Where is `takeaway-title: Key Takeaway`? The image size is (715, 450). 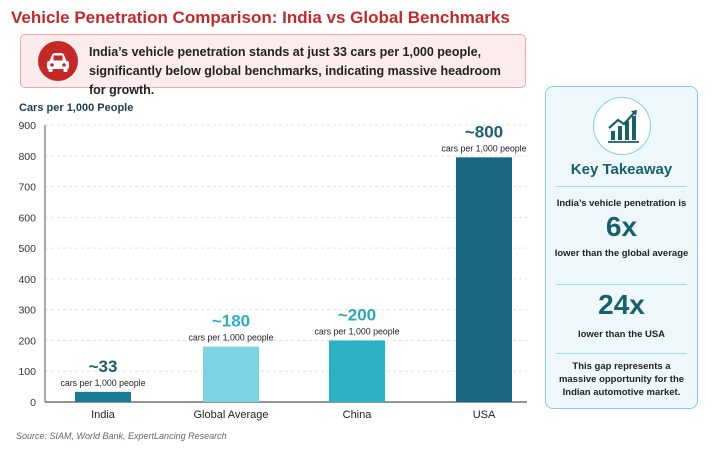
takeaway-title: Key Takeaway is located at coordinates (621, 169).